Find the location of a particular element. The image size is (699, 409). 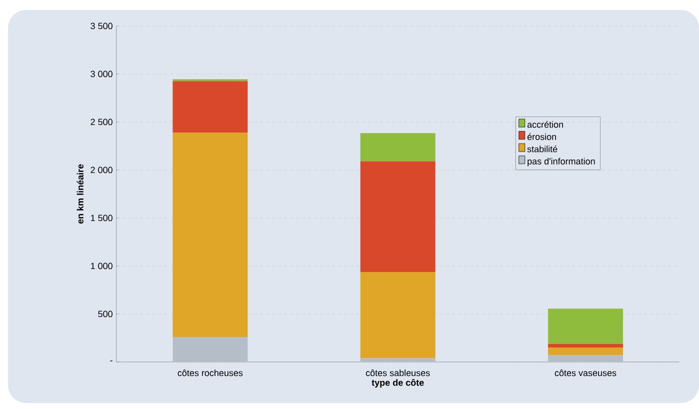

y-tick-label: 1 500 is located at coordinates (101, 218).